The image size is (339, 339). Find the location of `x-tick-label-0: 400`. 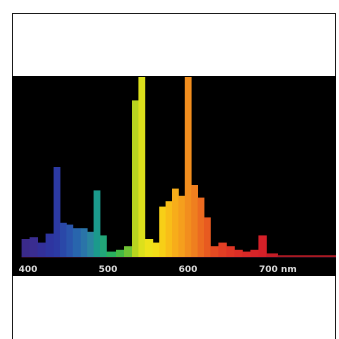

x-tick-label-0: 400 is located at coordinates (28, 270).